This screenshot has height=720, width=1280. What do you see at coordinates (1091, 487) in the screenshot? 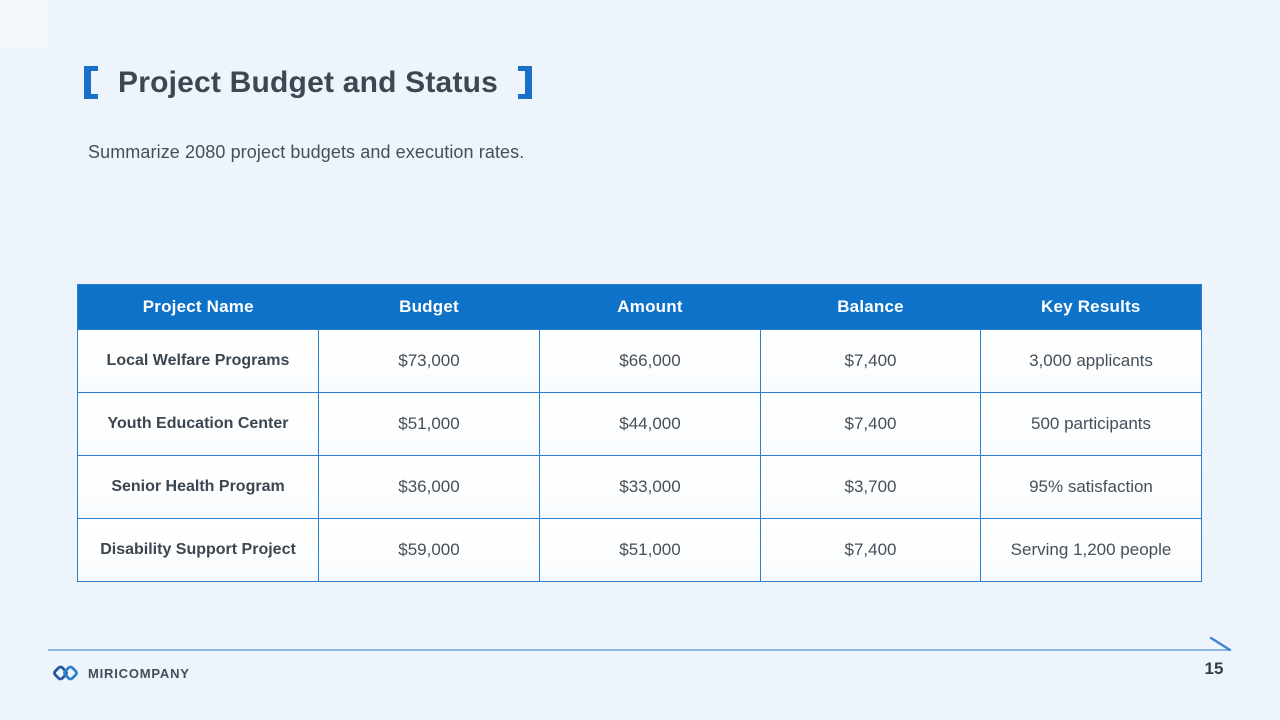
I see `value-cell: 95% satisfaction` at bounding box center [1091, 487].